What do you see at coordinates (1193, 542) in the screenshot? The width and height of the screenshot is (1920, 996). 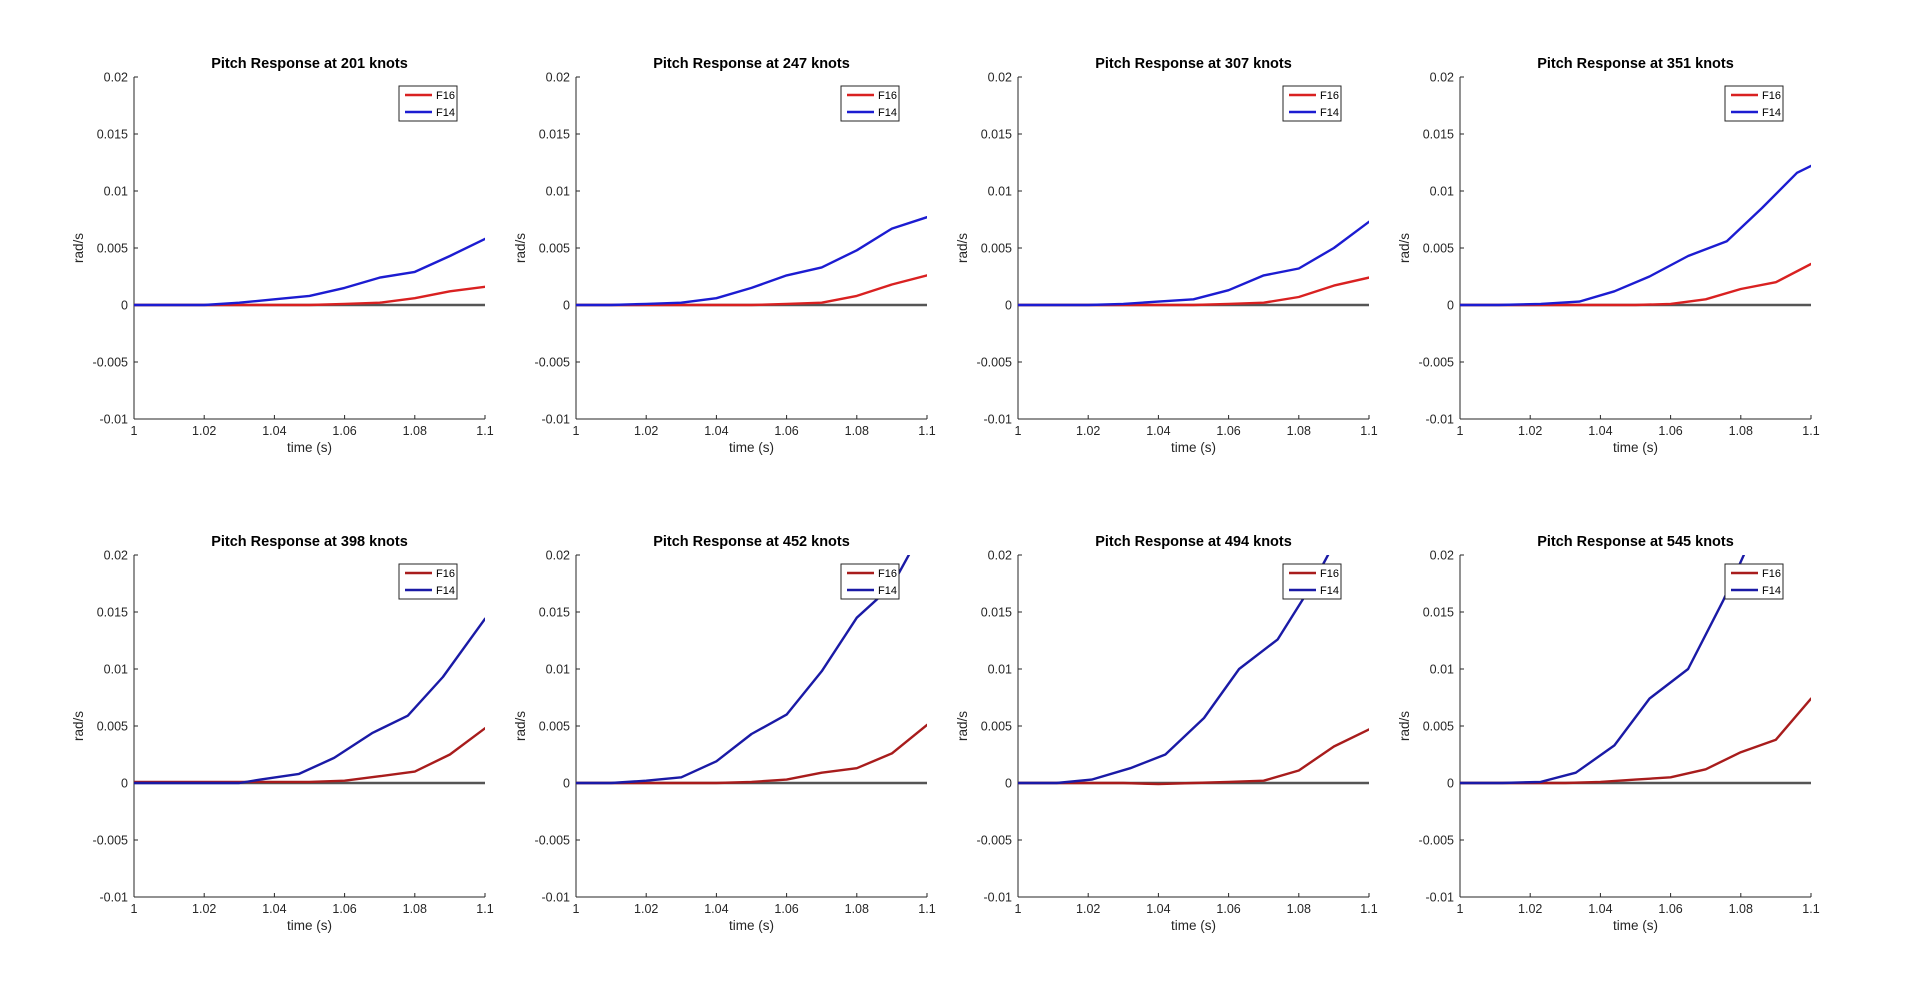 I see `plot-title: Pitch Response at 494 knots` at bounding box center [1193, 542].